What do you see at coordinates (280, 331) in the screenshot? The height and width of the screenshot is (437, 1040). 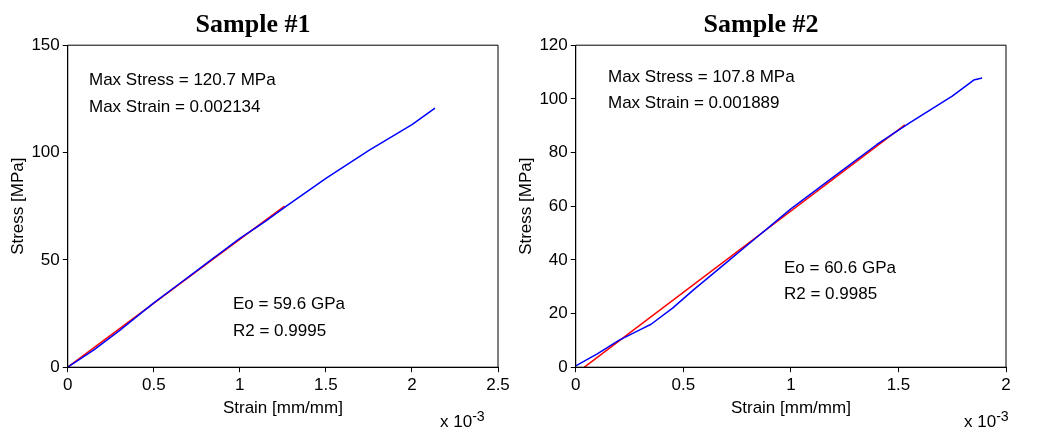 I see `annotation: R2 = 0.9995` at bounding box center [280, 331].